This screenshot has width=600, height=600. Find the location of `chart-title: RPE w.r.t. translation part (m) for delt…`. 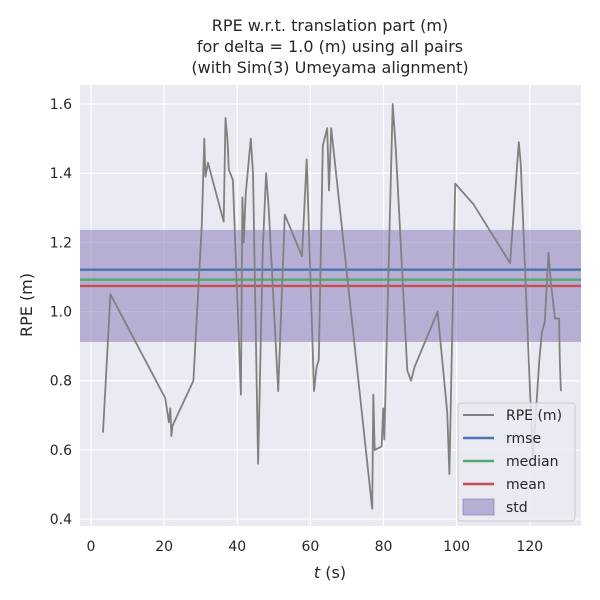

chart-title: RPE w.r.t. translation part (m) for delt… is located at coordinates (329, 46).